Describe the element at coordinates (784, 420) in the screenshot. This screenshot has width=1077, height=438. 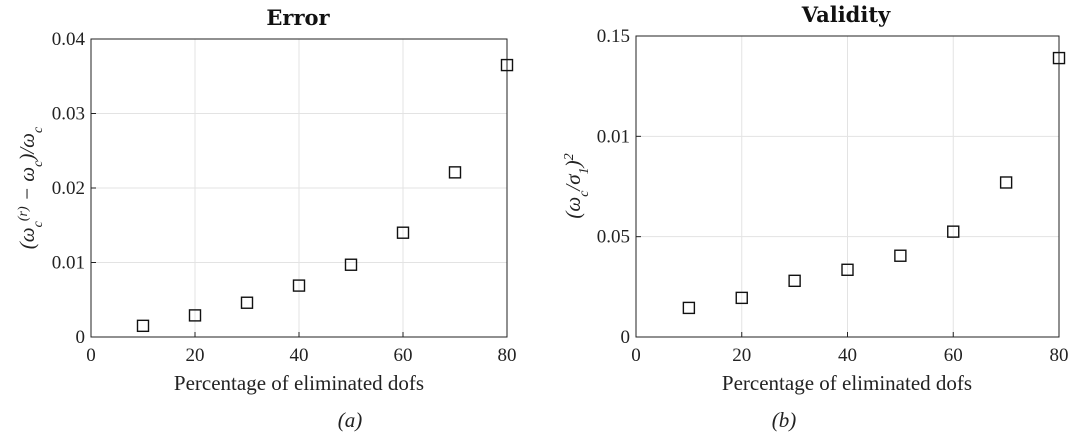
I see `chart-b-caption: (b)` at that location.